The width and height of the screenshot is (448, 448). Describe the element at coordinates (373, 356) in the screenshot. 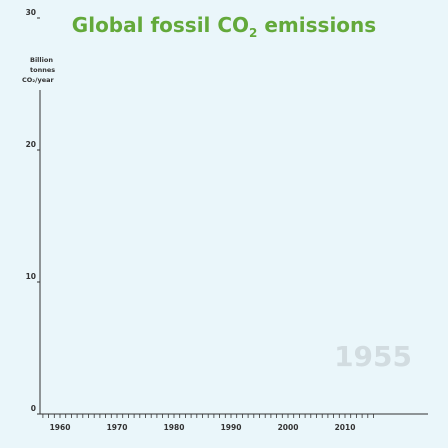

I see `current-year-watermark: 1955` at that location.